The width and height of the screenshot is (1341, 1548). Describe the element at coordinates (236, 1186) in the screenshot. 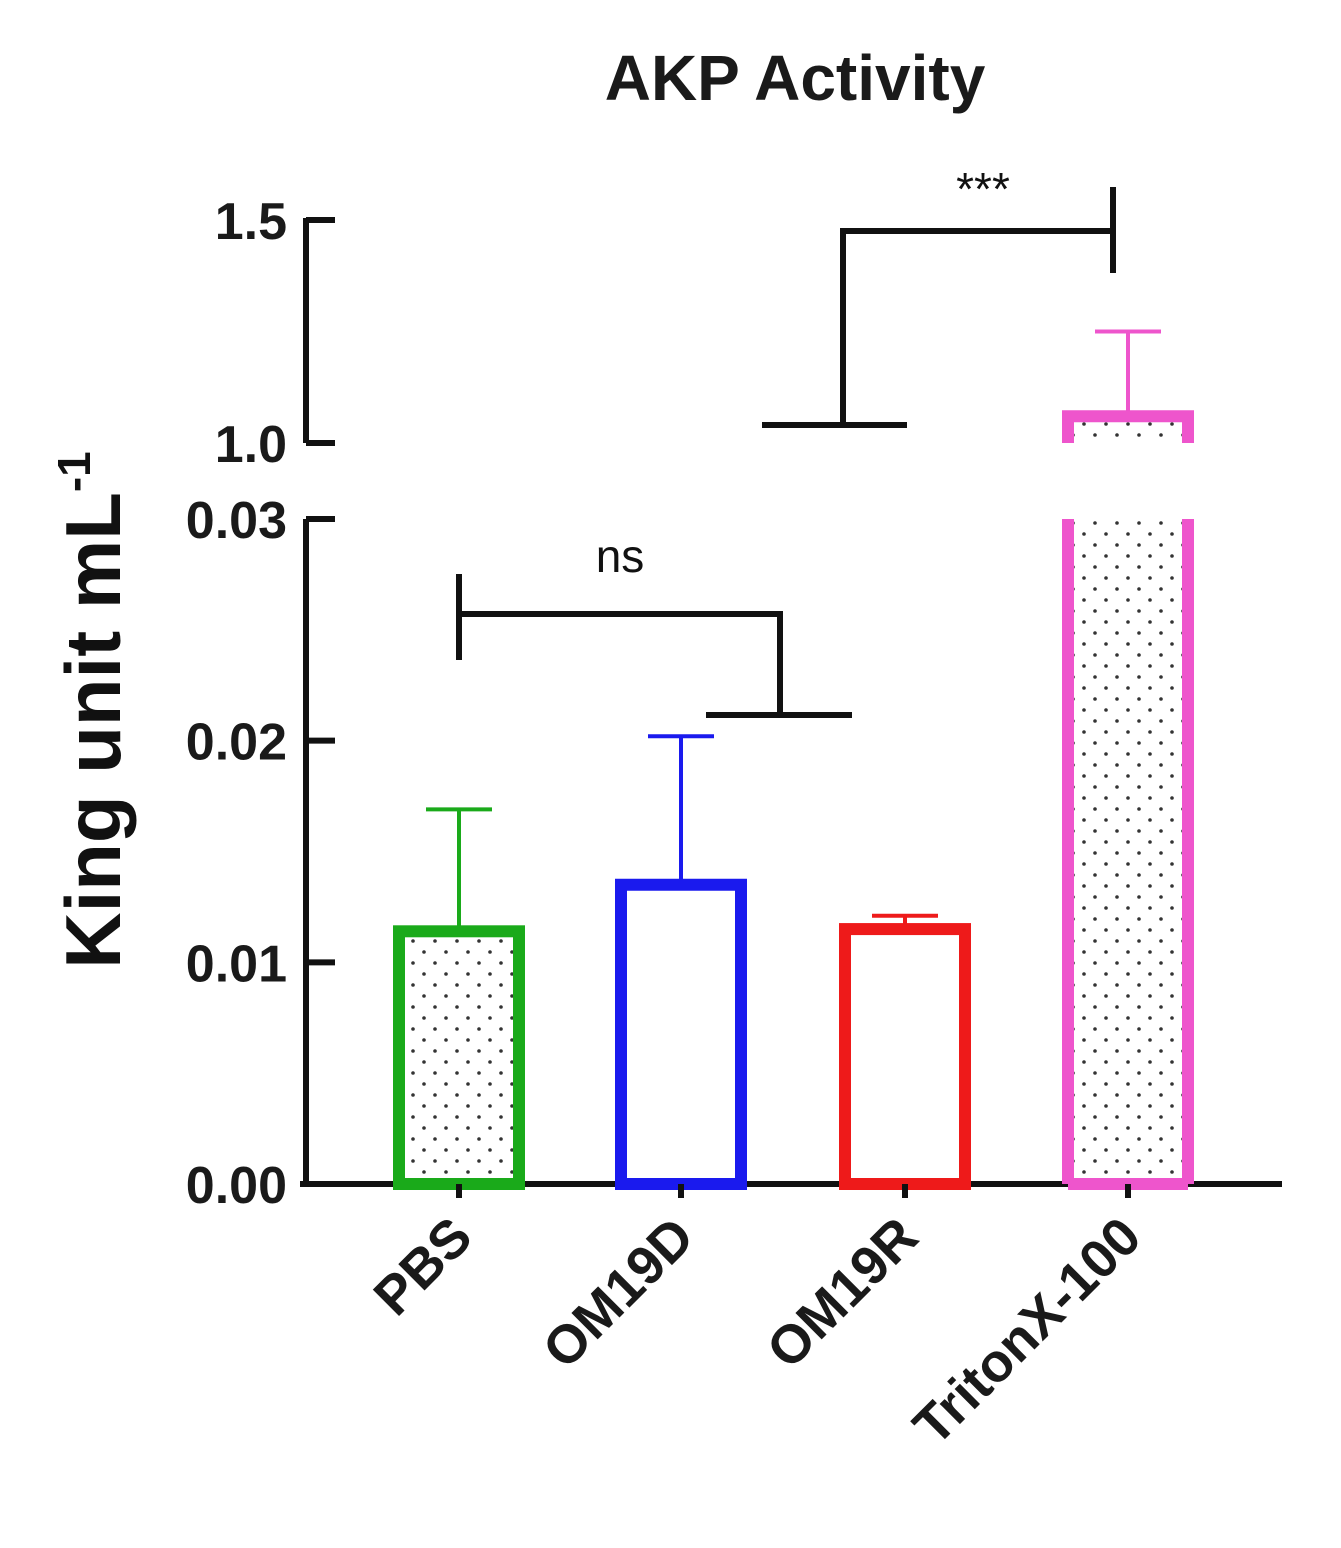

I see `y-tick-label: 0.00` at that location.